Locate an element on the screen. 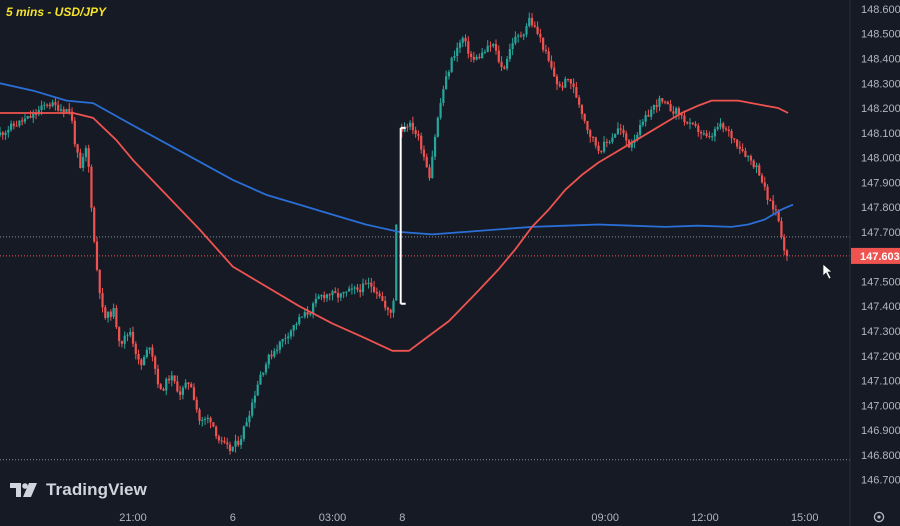 The image size is (900, 526). settings-gear-icon is located at coordinates (879, 517).